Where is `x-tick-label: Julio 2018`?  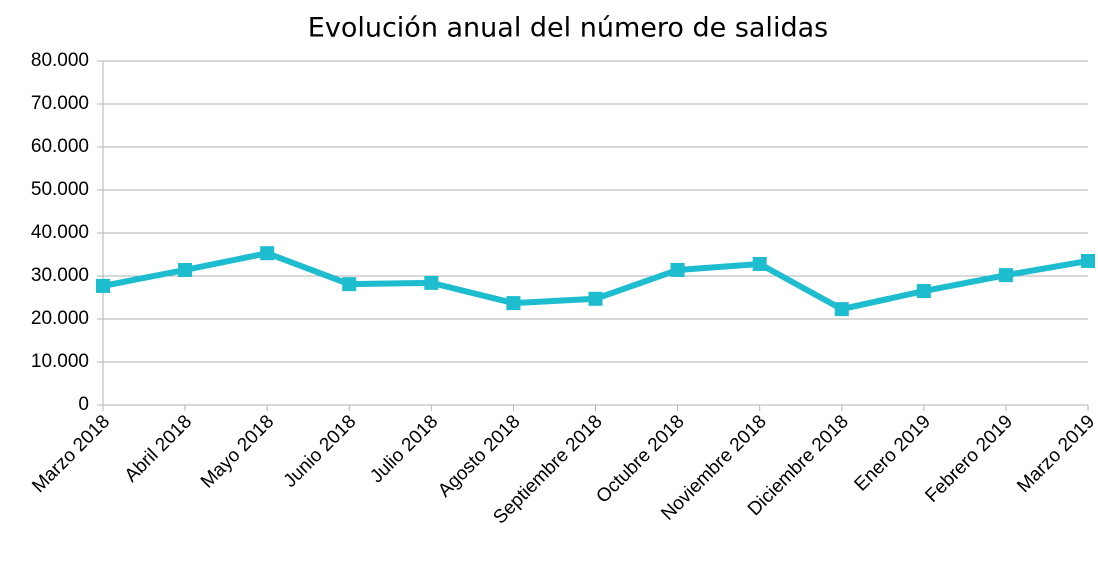 x-tick-label: Julio 2018 is located at coordinates (404, 449).